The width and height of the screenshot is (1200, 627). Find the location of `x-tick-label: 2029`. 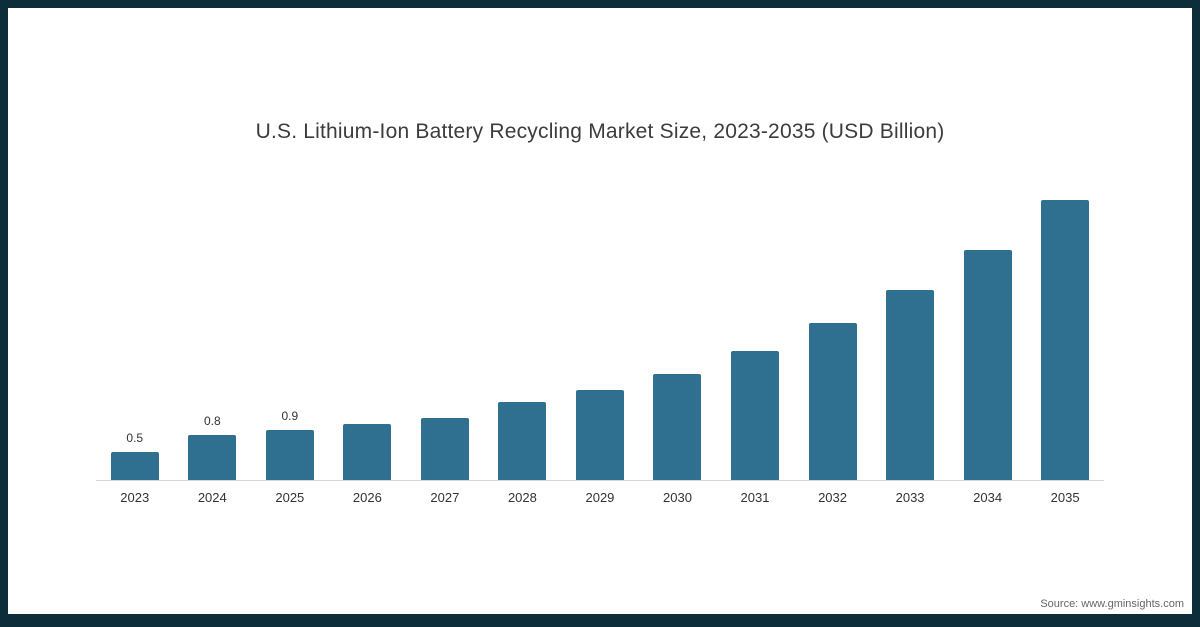

x-tick-label: 2029 is located at coordinates (600, 497).